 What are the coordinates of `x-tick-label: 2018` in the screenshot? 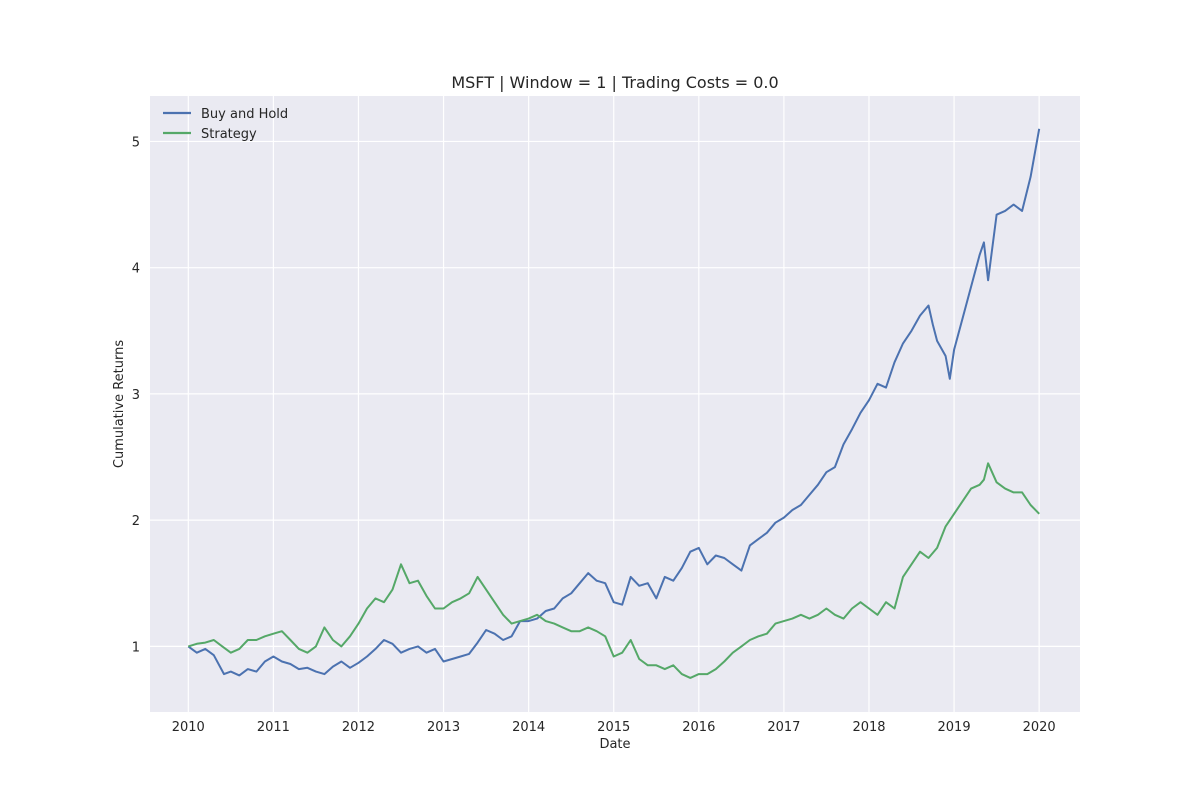 It's located at (868, 727).